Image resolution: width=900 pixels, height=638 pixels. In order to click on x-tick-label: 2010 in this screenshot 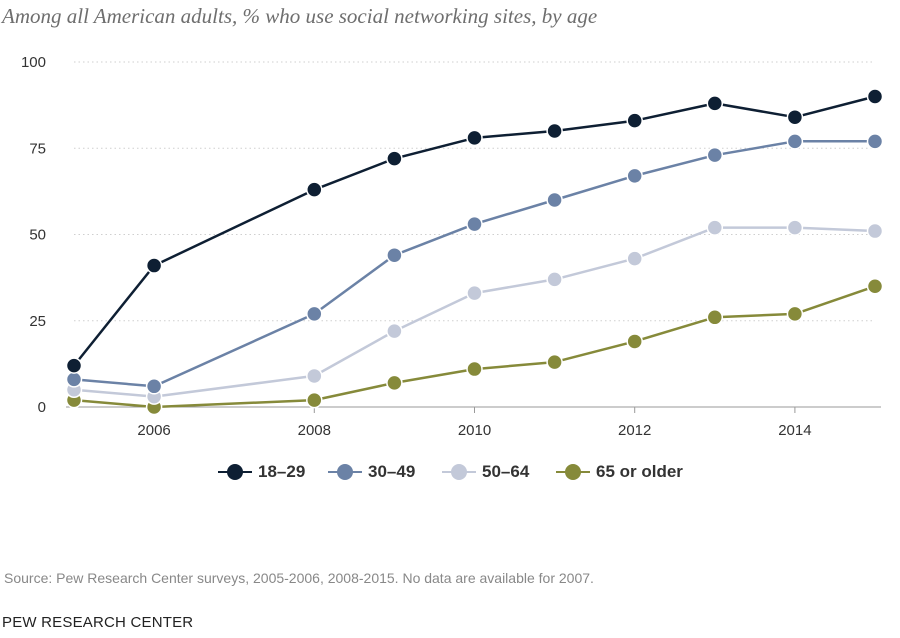, I will do `click(474, 430)`.